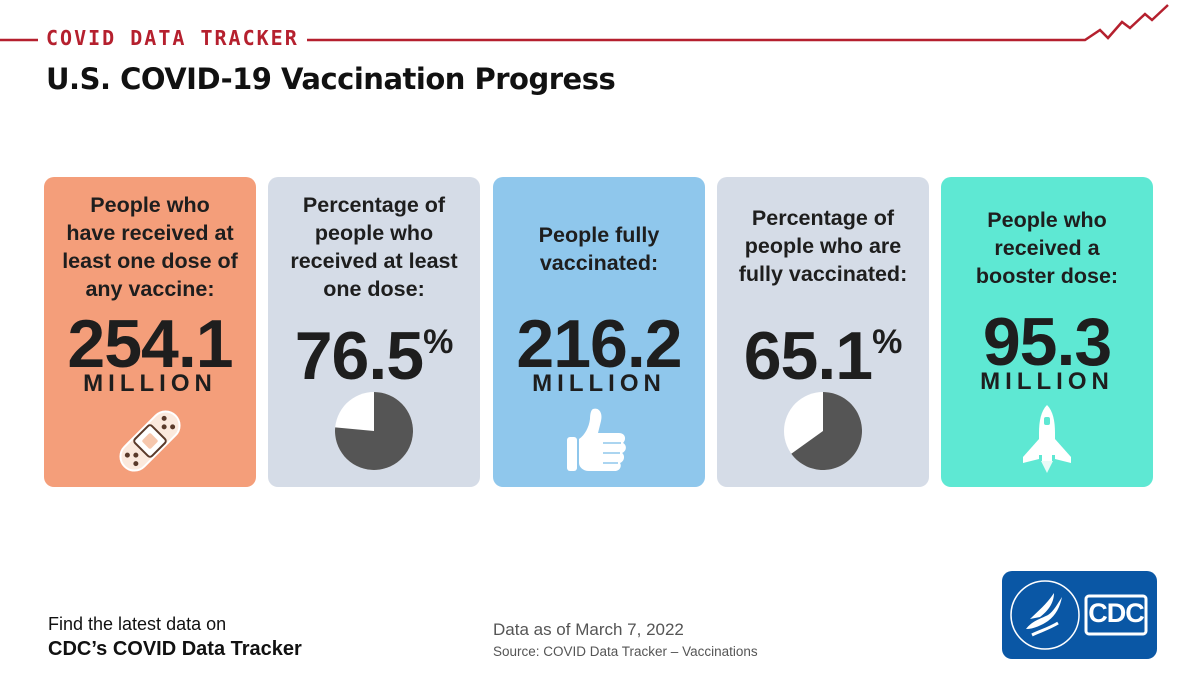  I want to click on bandage-icon, so click(150, 441).